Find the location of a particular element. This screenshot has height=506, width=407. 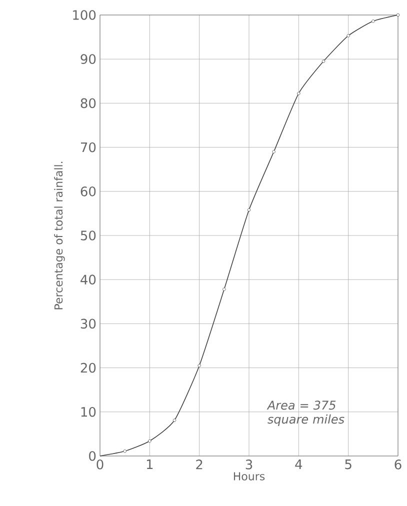

x-tick-label: 4 is located at coordinates (298, 465).